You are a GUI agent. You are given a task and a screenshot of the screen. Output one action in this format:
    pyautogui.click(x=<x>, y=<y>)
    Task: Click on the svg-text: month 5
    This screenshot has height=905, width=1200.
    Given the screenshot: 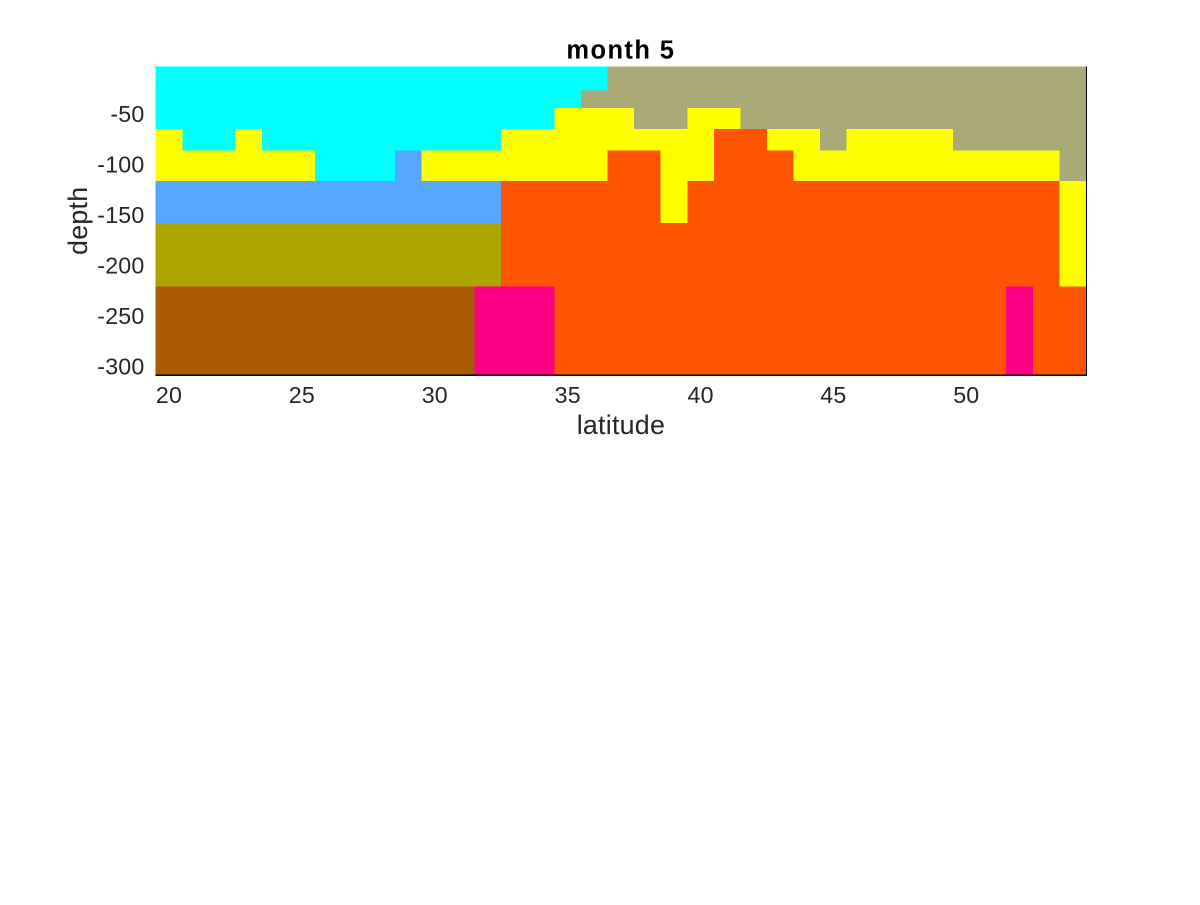 What is the action you would take?
    pyautogui.click(x=620, y=50)
    